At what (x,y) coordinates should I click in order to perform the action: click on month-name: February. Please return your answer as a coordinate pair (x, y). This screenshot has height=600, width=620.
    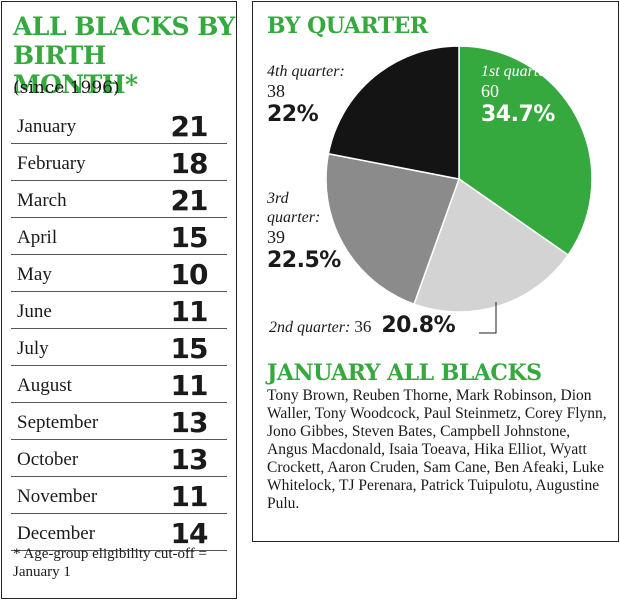
    Looking at the image, I should click on (51, 163).